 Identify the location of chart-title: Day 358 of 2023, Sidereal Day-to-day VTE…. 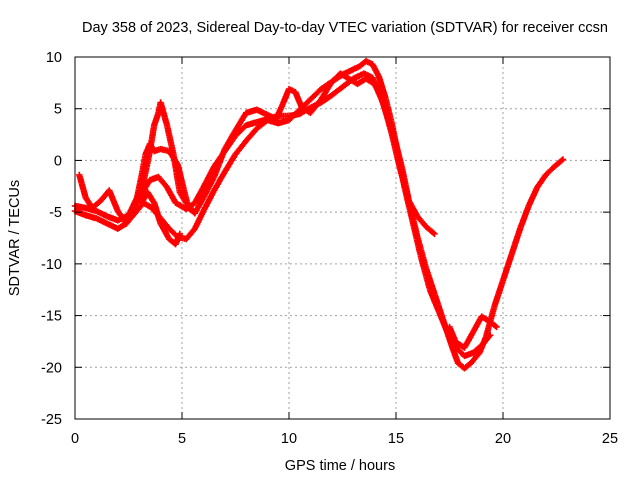
(345, 28).